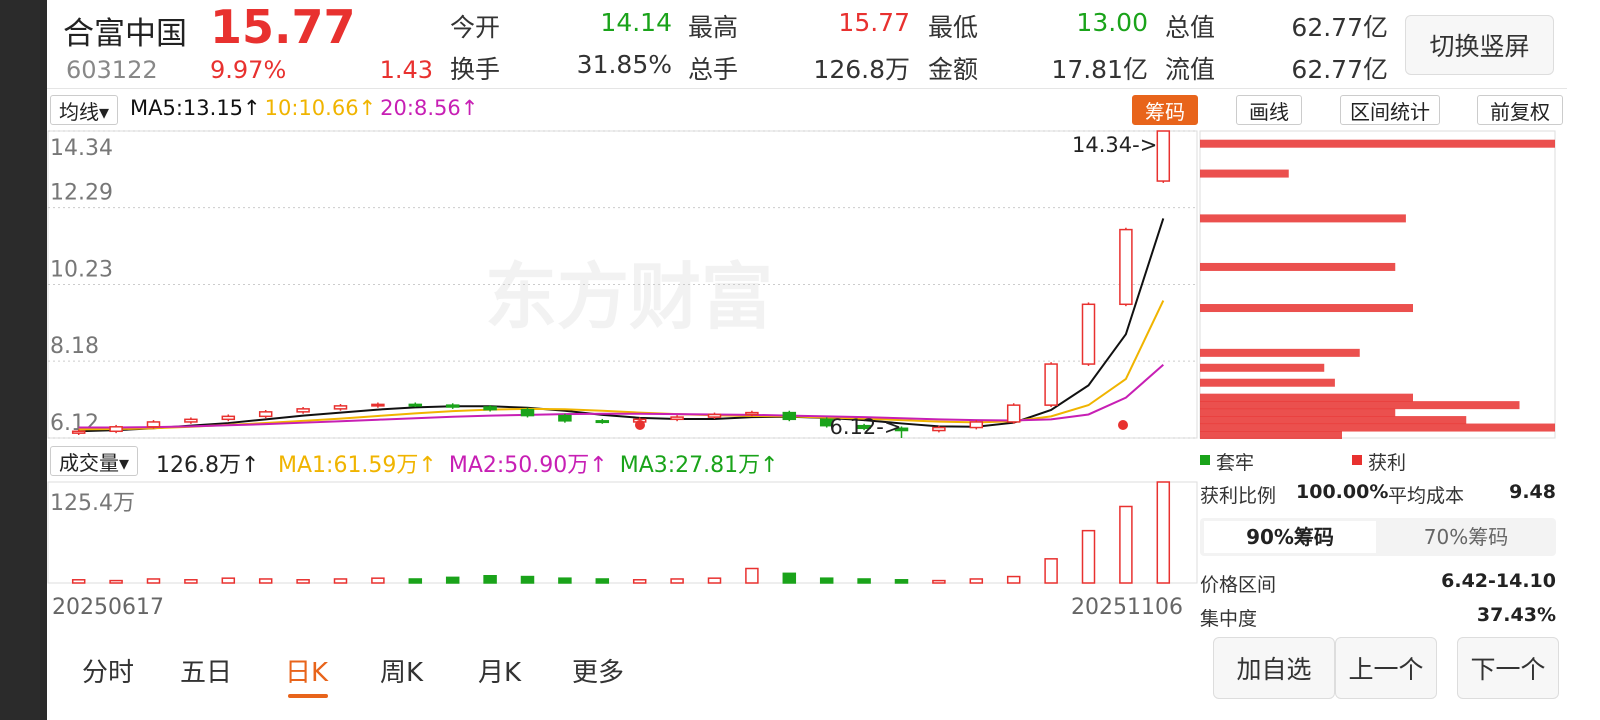 This screenshot has width=1600, height=720. What do you see at coordinates (92, 503) in the screenshot?
I see `volume-tick-label: 125.4万` at bounding box center [92, 503].